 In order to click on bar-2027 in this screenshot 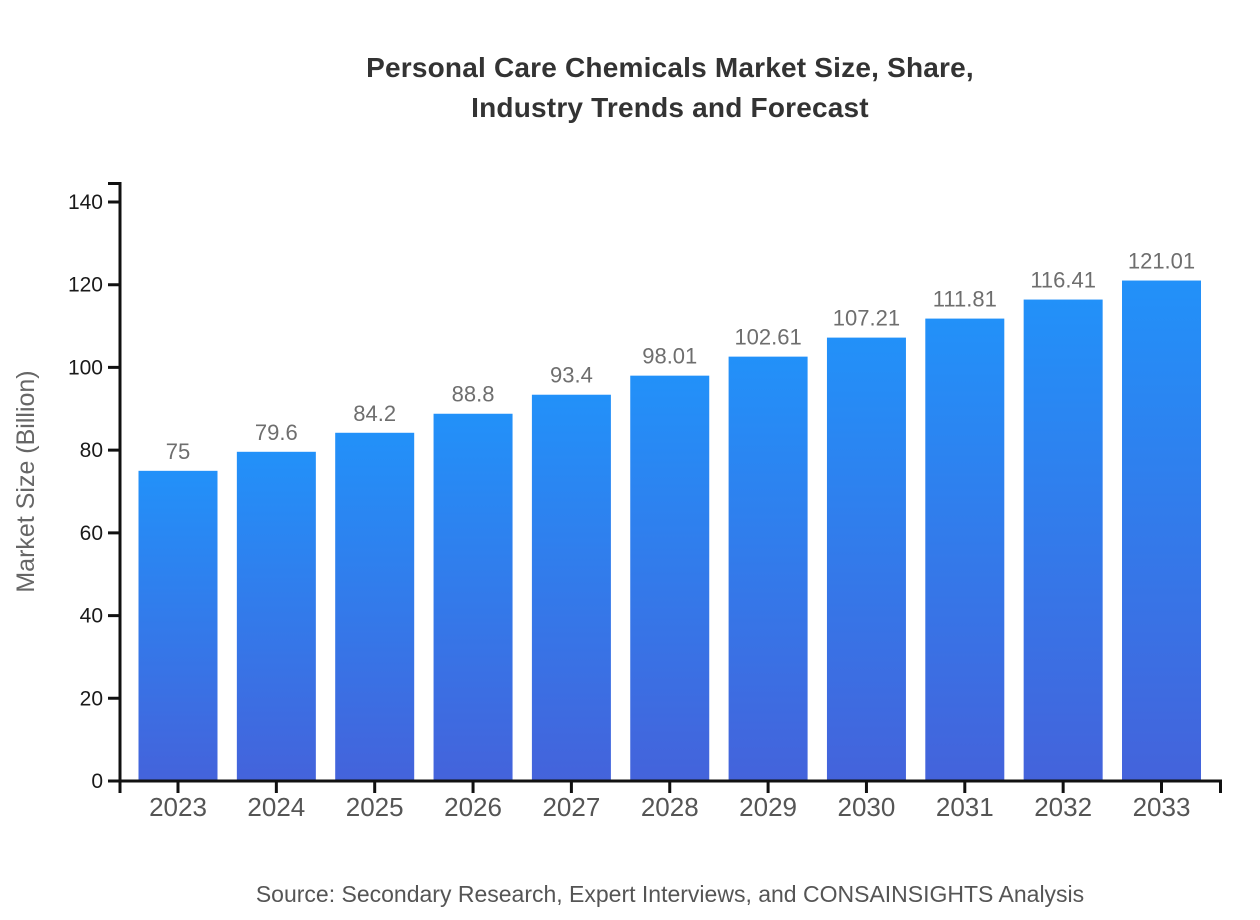, I will do `click(571, 587)`.